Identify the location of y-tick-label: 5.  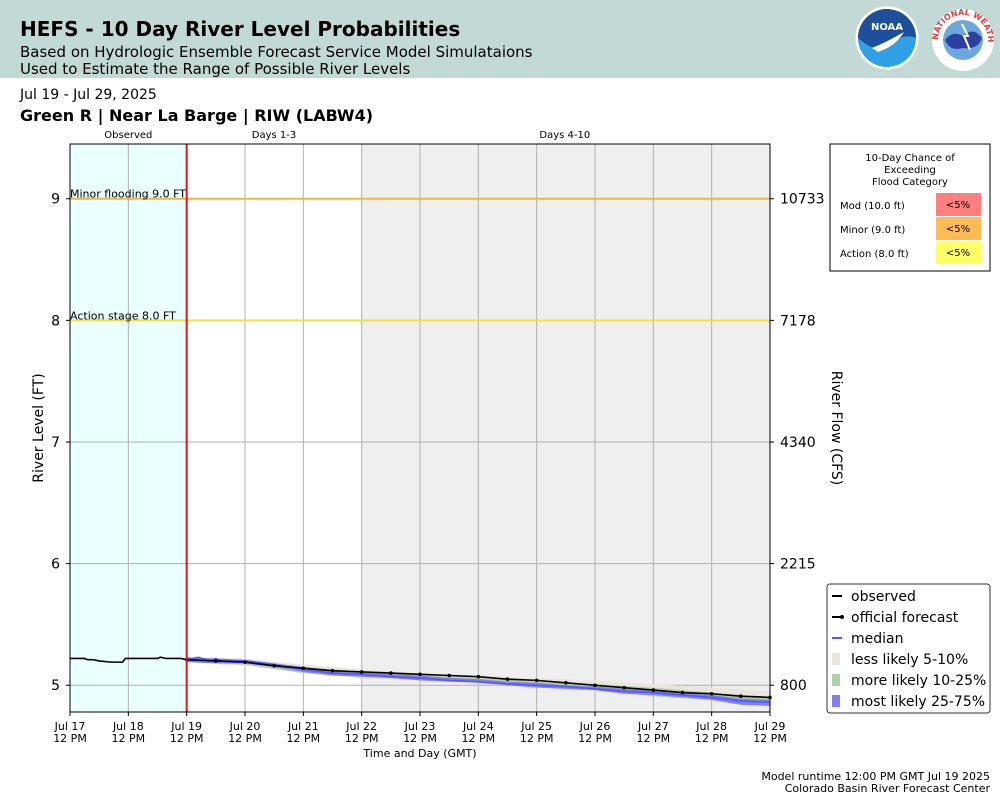
(55, 686).